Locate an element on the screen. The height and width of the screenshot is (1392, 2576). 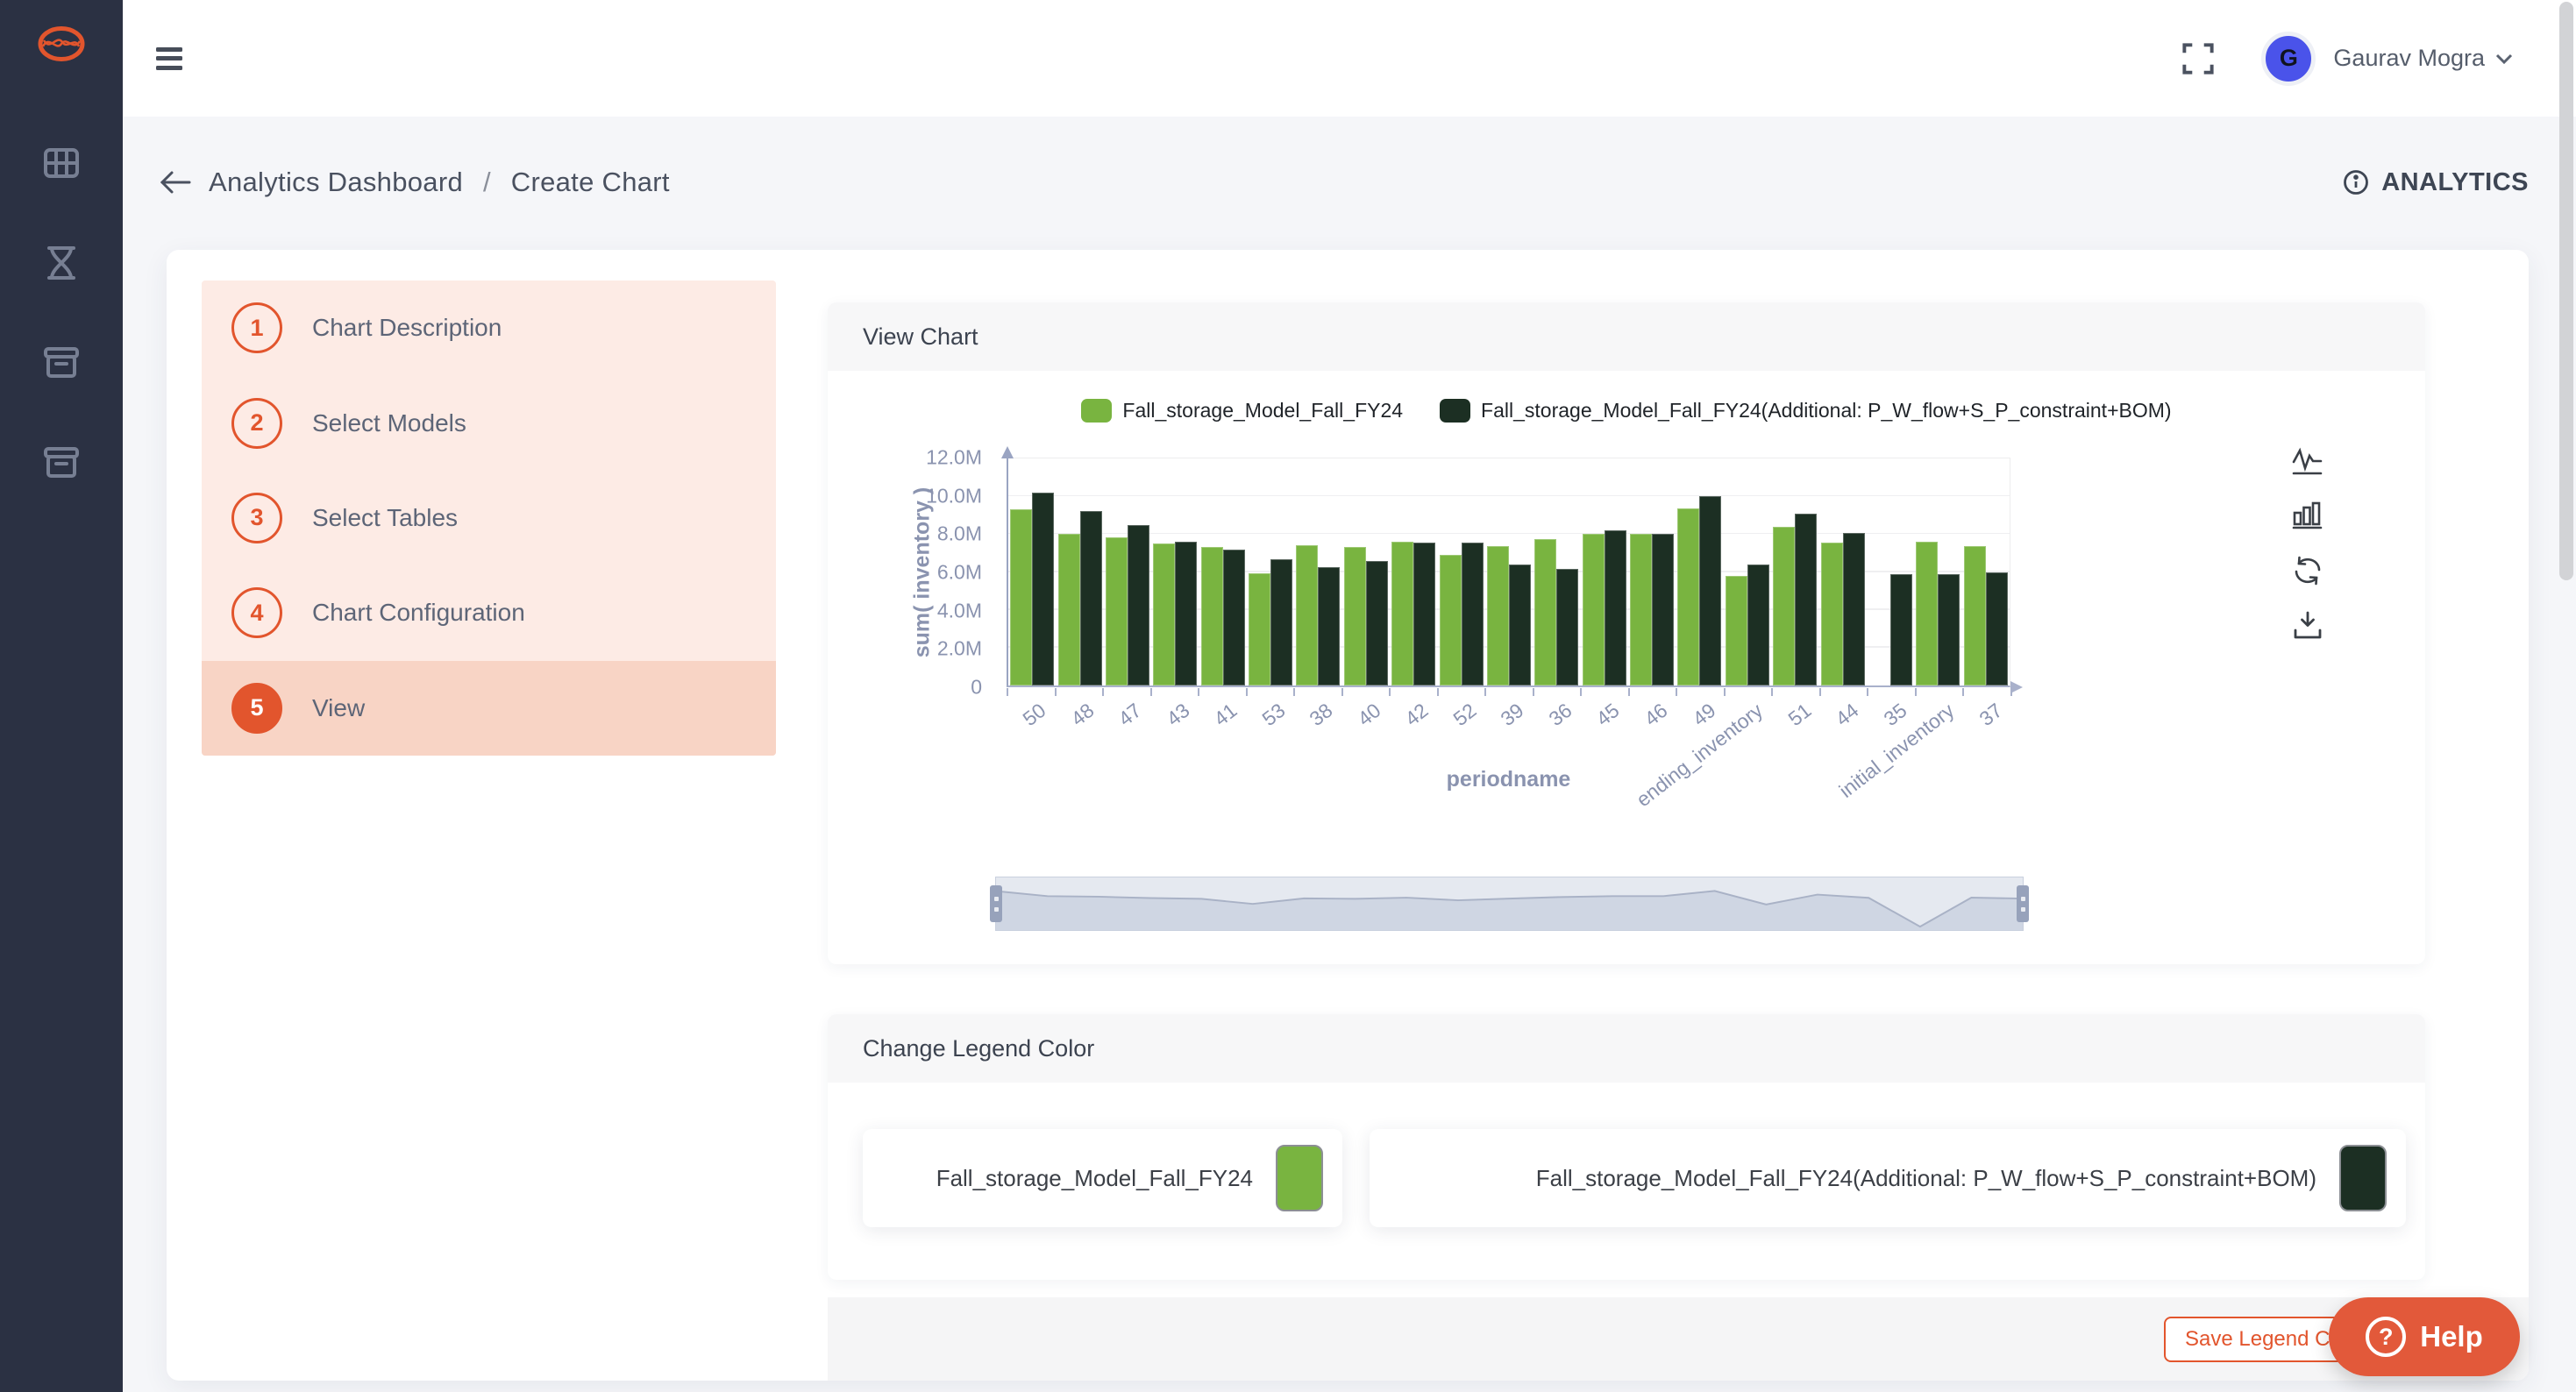
fullscreen-icon is located at coordinates (2198, 58).